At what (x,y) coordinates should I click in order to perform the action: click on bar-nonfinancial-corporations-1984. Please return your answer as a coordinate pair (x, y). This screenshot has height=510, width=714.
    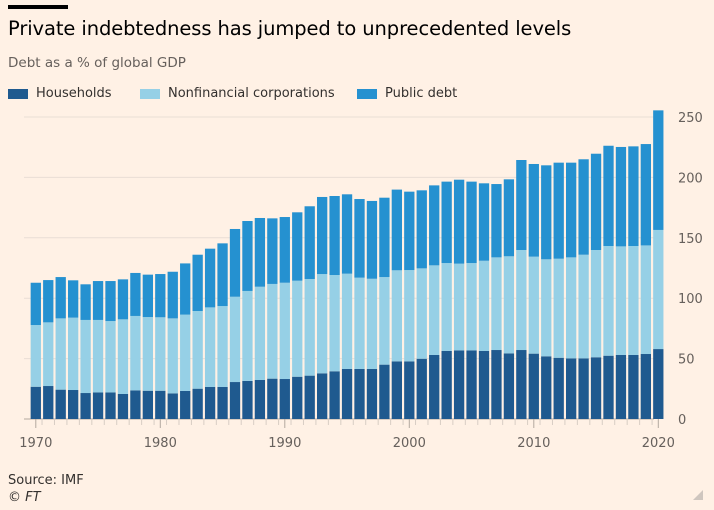
    Looking at the image, I should click on (210, 347).